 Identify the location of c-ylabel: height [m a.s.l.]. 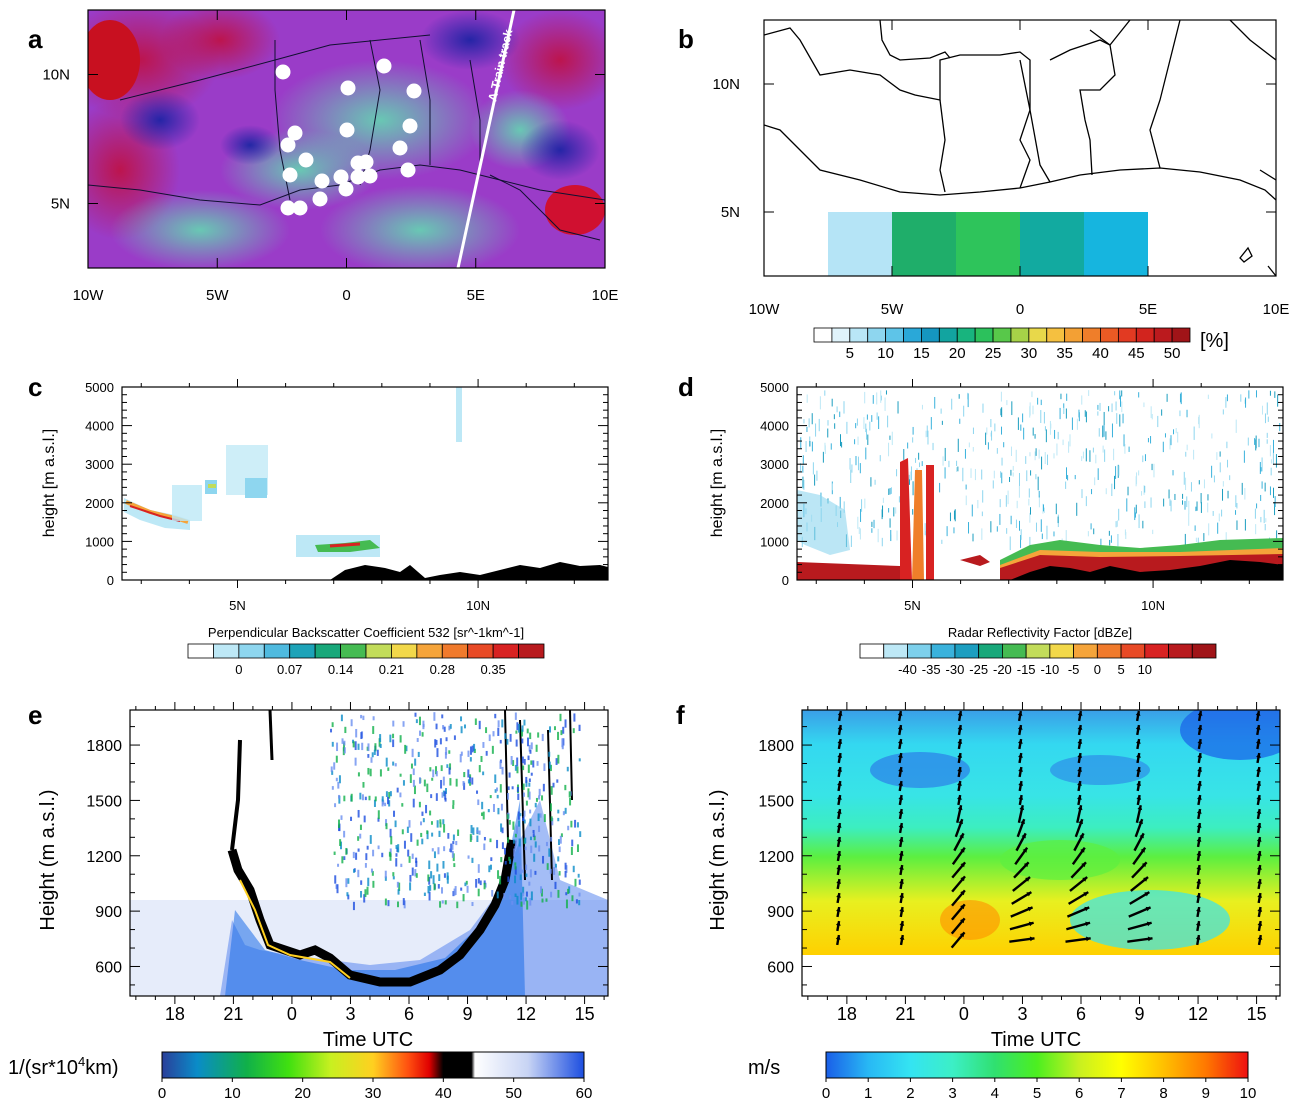
(49, 483).